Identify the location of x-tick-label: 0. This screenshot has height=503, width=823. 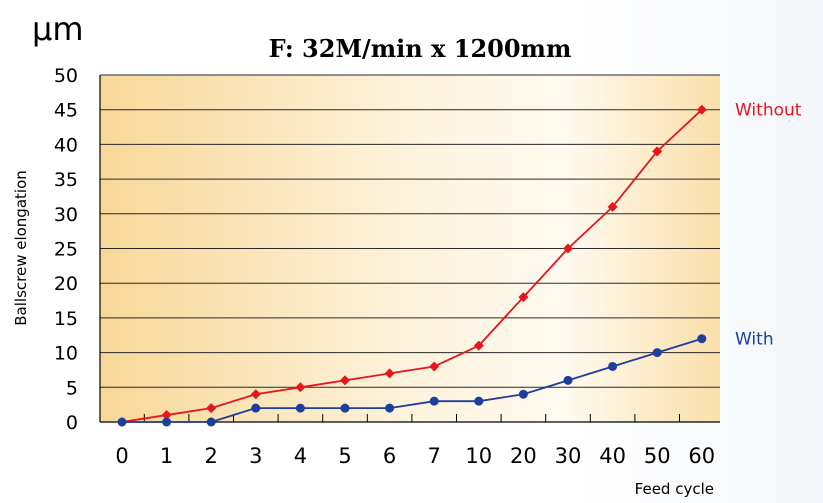
(121, 456).